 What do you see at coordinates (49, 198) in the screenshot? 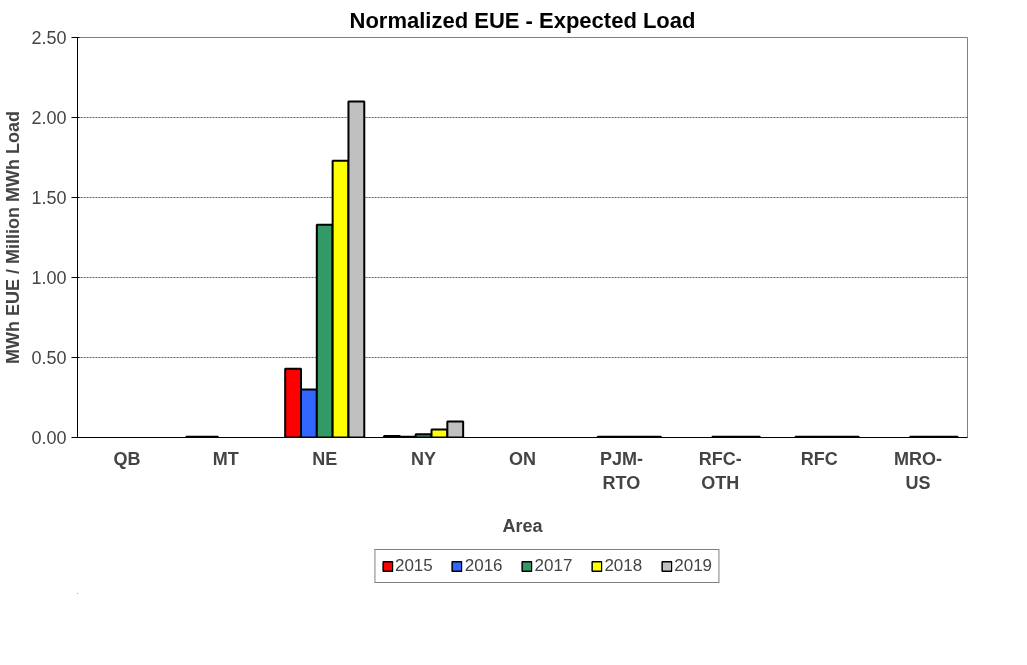
I see `y-tick-label: 1.50` at bounding box center [49, 198].